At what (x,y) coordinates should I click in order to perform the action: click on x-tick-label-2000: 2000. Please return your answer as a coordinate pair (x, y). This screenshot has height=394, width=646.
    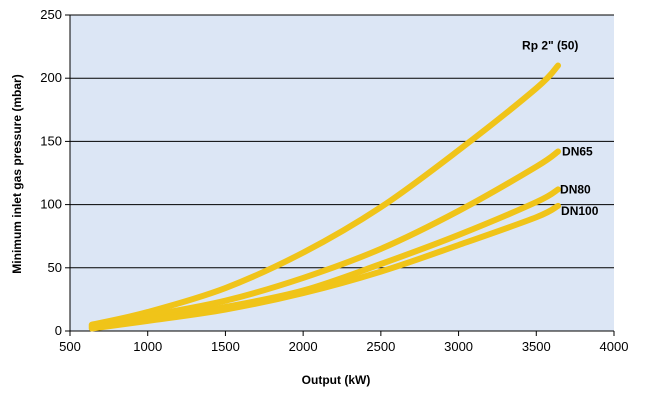
    Looking at the image, I should click on (303, 346).